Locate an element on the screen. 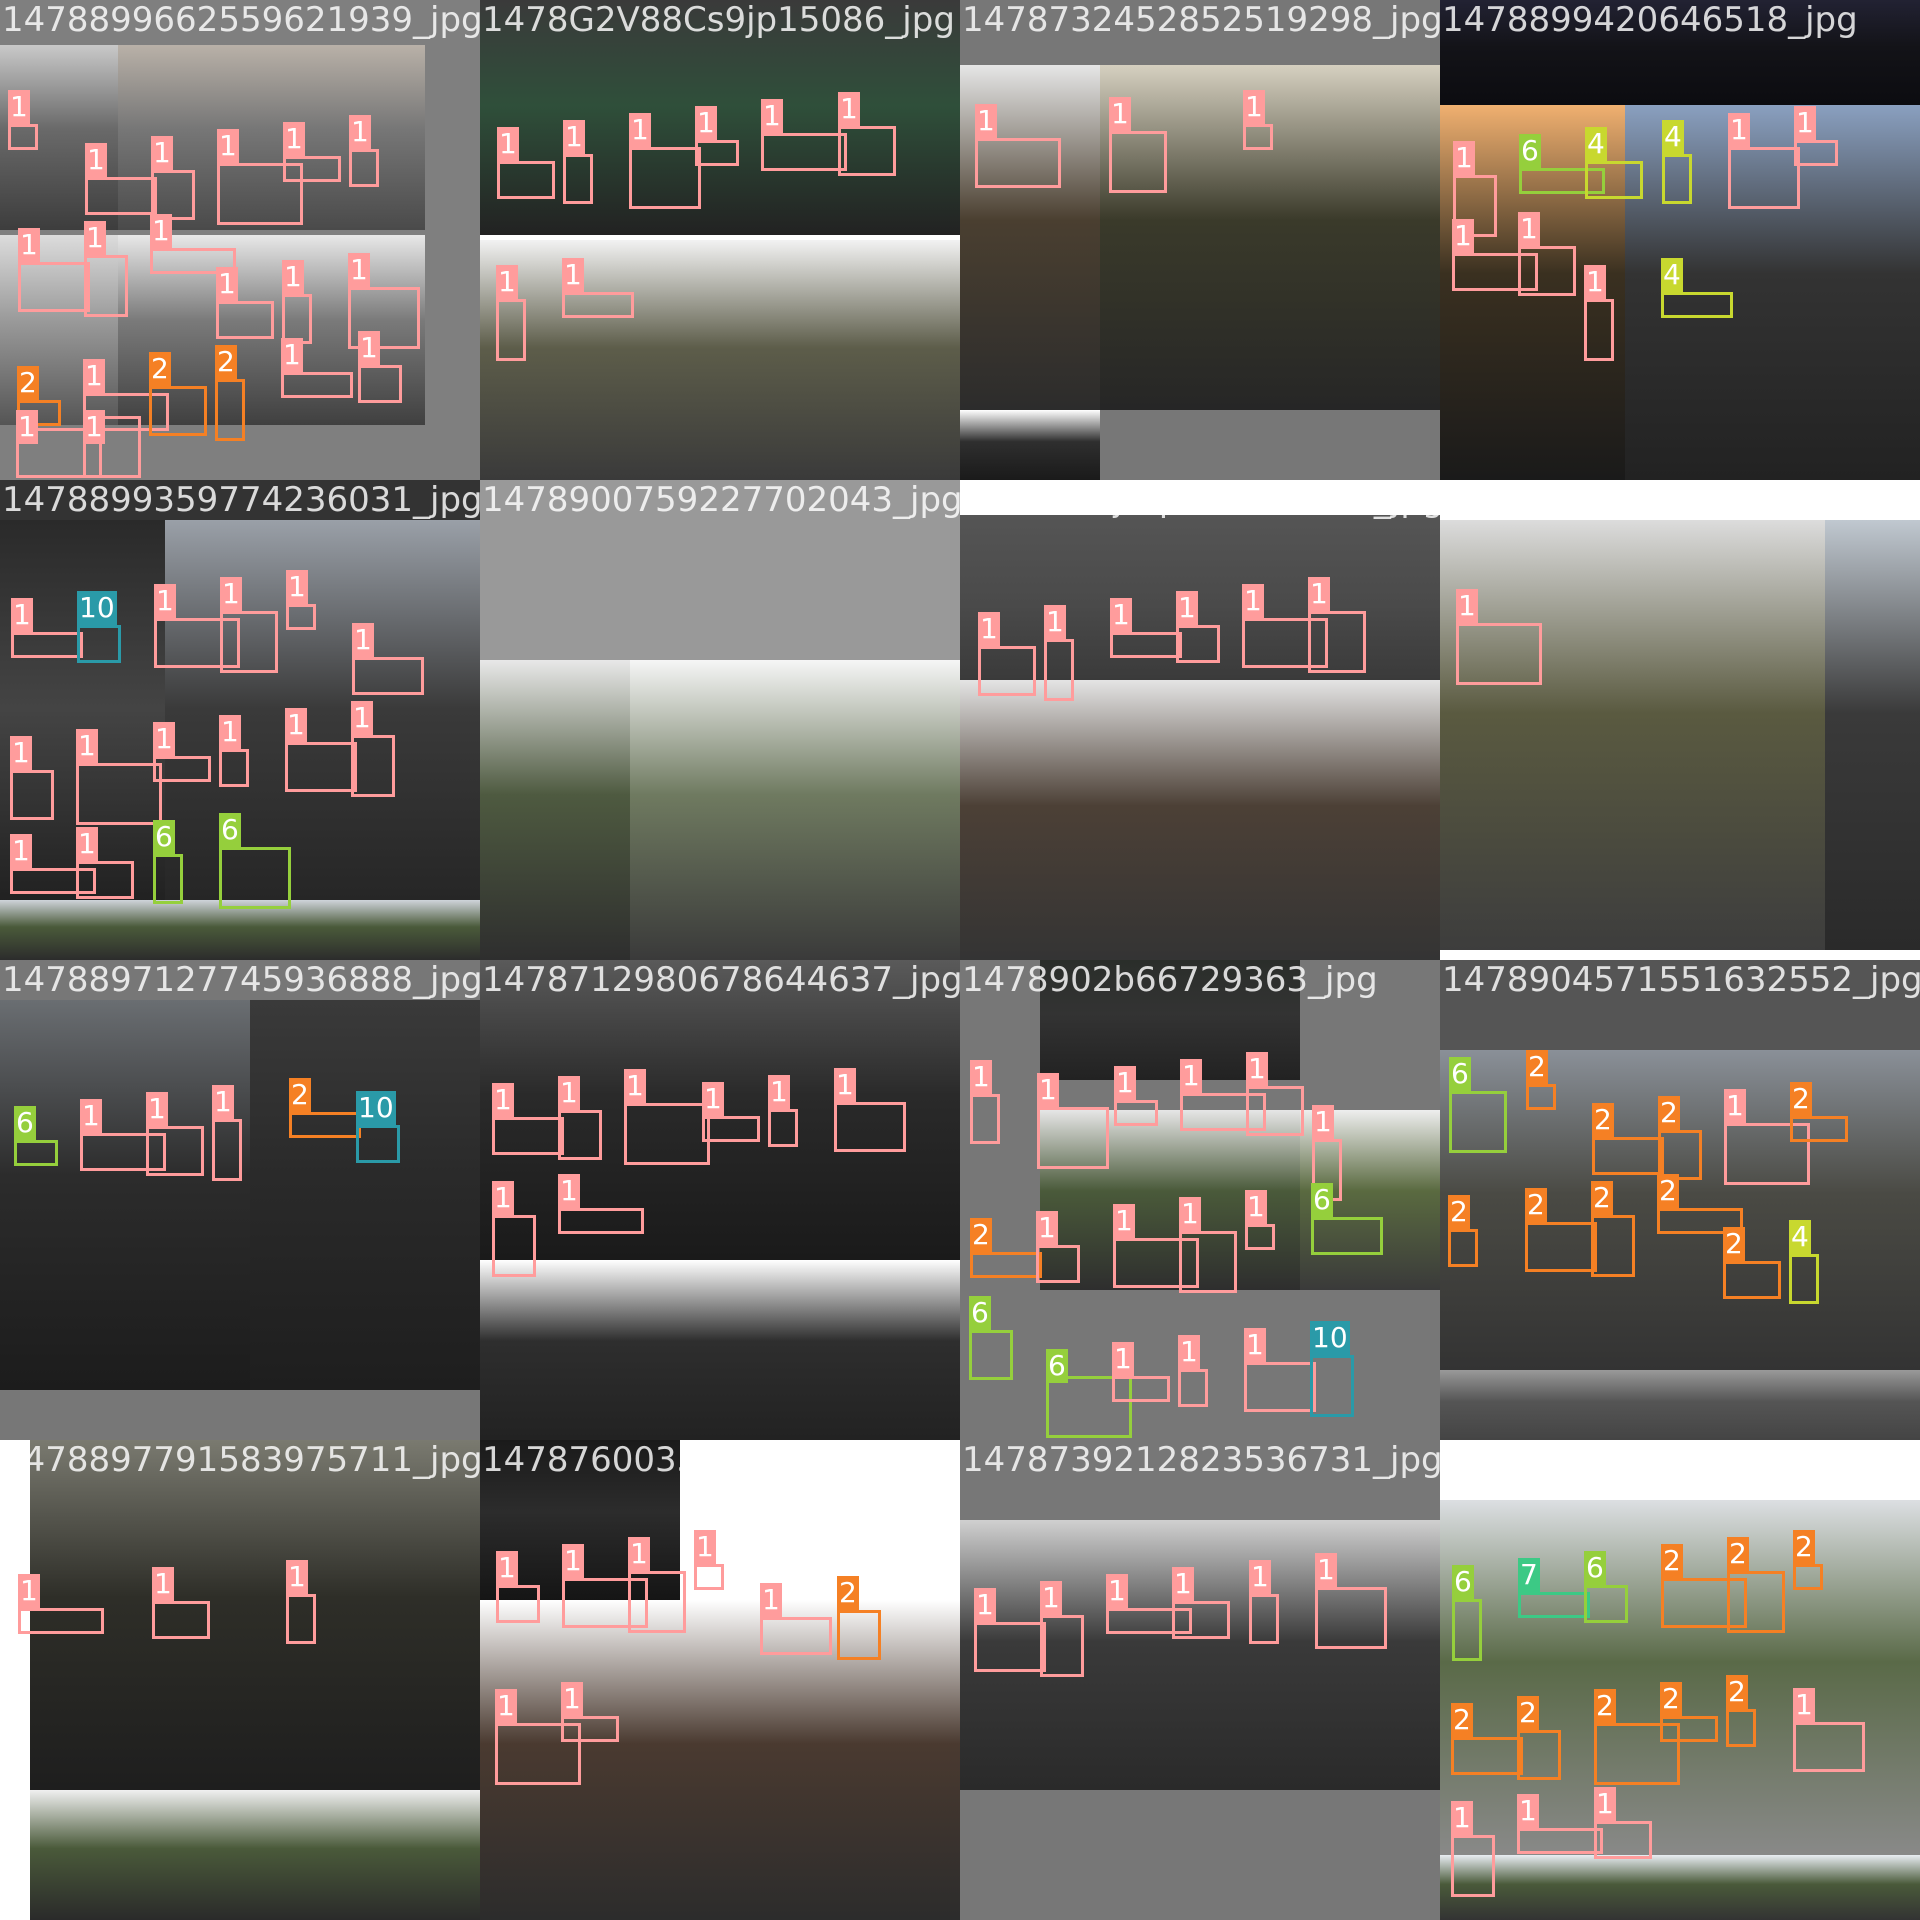 The height and width of the screenshot is (1920, 1920). mosaic-tile: 1 1 1 1 1 1 1478739212823536731_jpg is located at coordinates (1200, 1680).